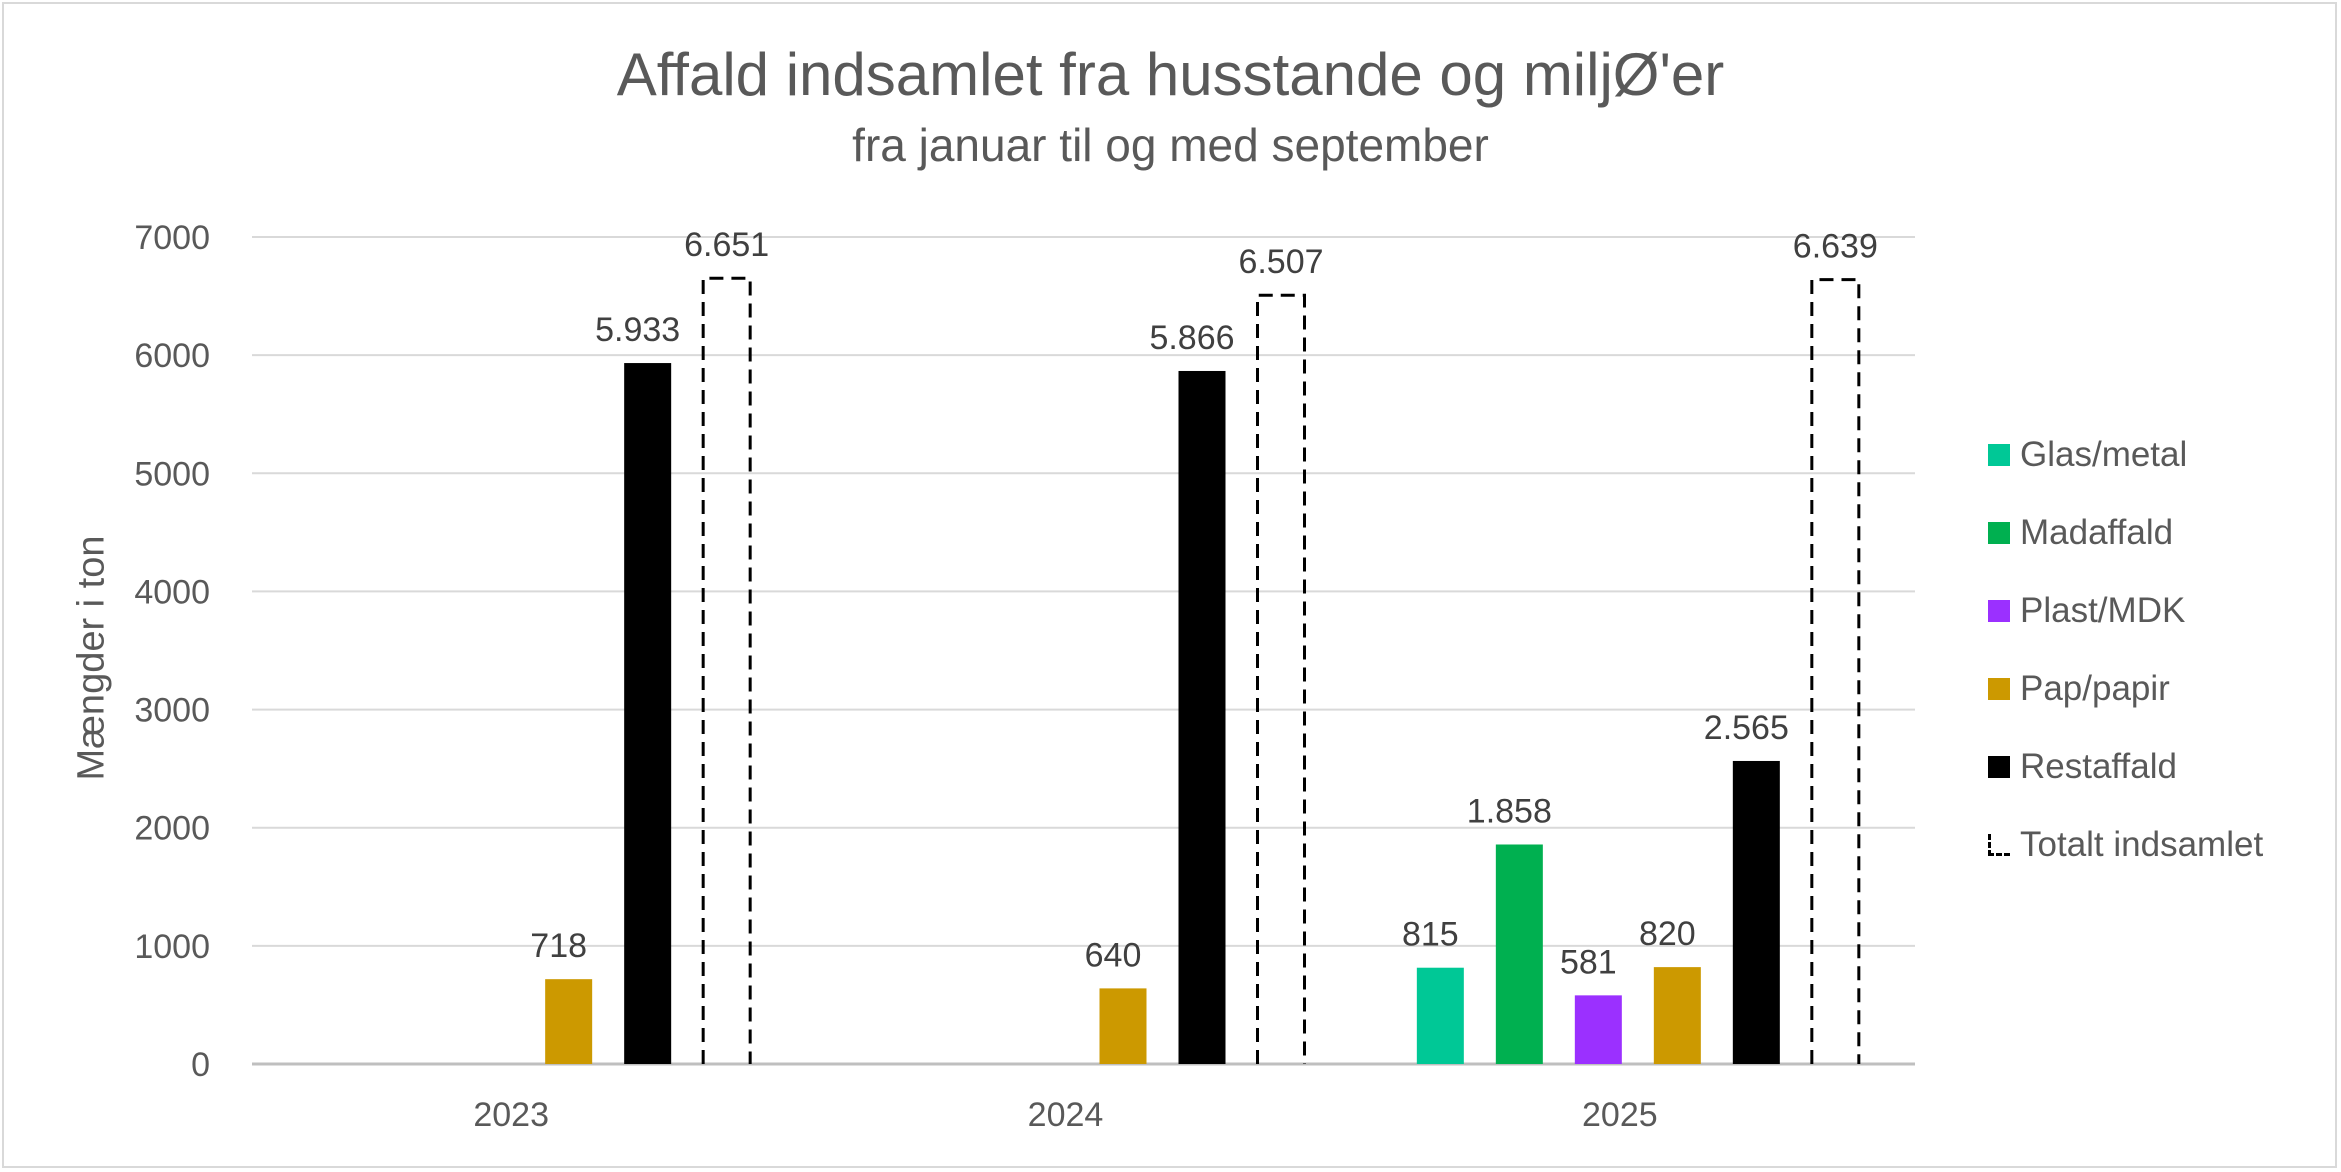  Describe the element at coordinates (558, 946) in the screenshot. I see `data-label: 718` at that location.